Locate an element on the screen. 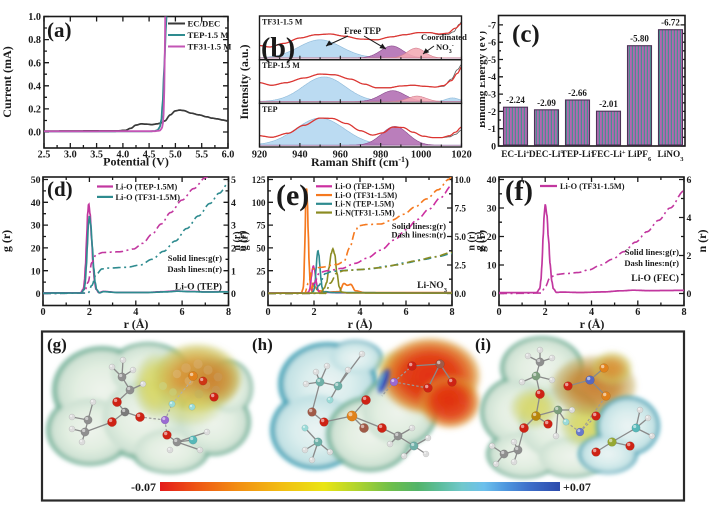 Image resolution: width=720 pixels, height=509 pixels. svg-text: (c) is located at coordinates (526, 34).